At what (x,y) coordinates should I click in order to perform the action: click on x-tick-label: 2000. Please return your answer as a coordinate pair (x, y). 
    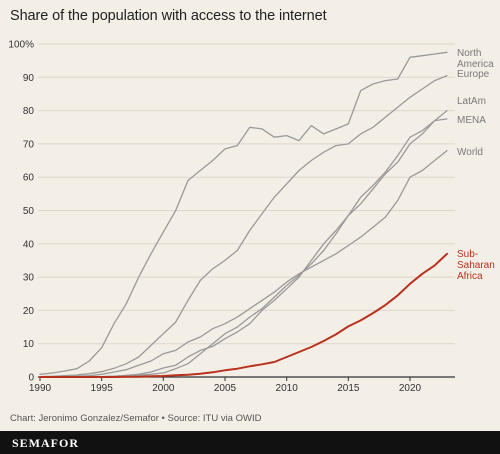
    Looking at the image, I should click on (163, 388).